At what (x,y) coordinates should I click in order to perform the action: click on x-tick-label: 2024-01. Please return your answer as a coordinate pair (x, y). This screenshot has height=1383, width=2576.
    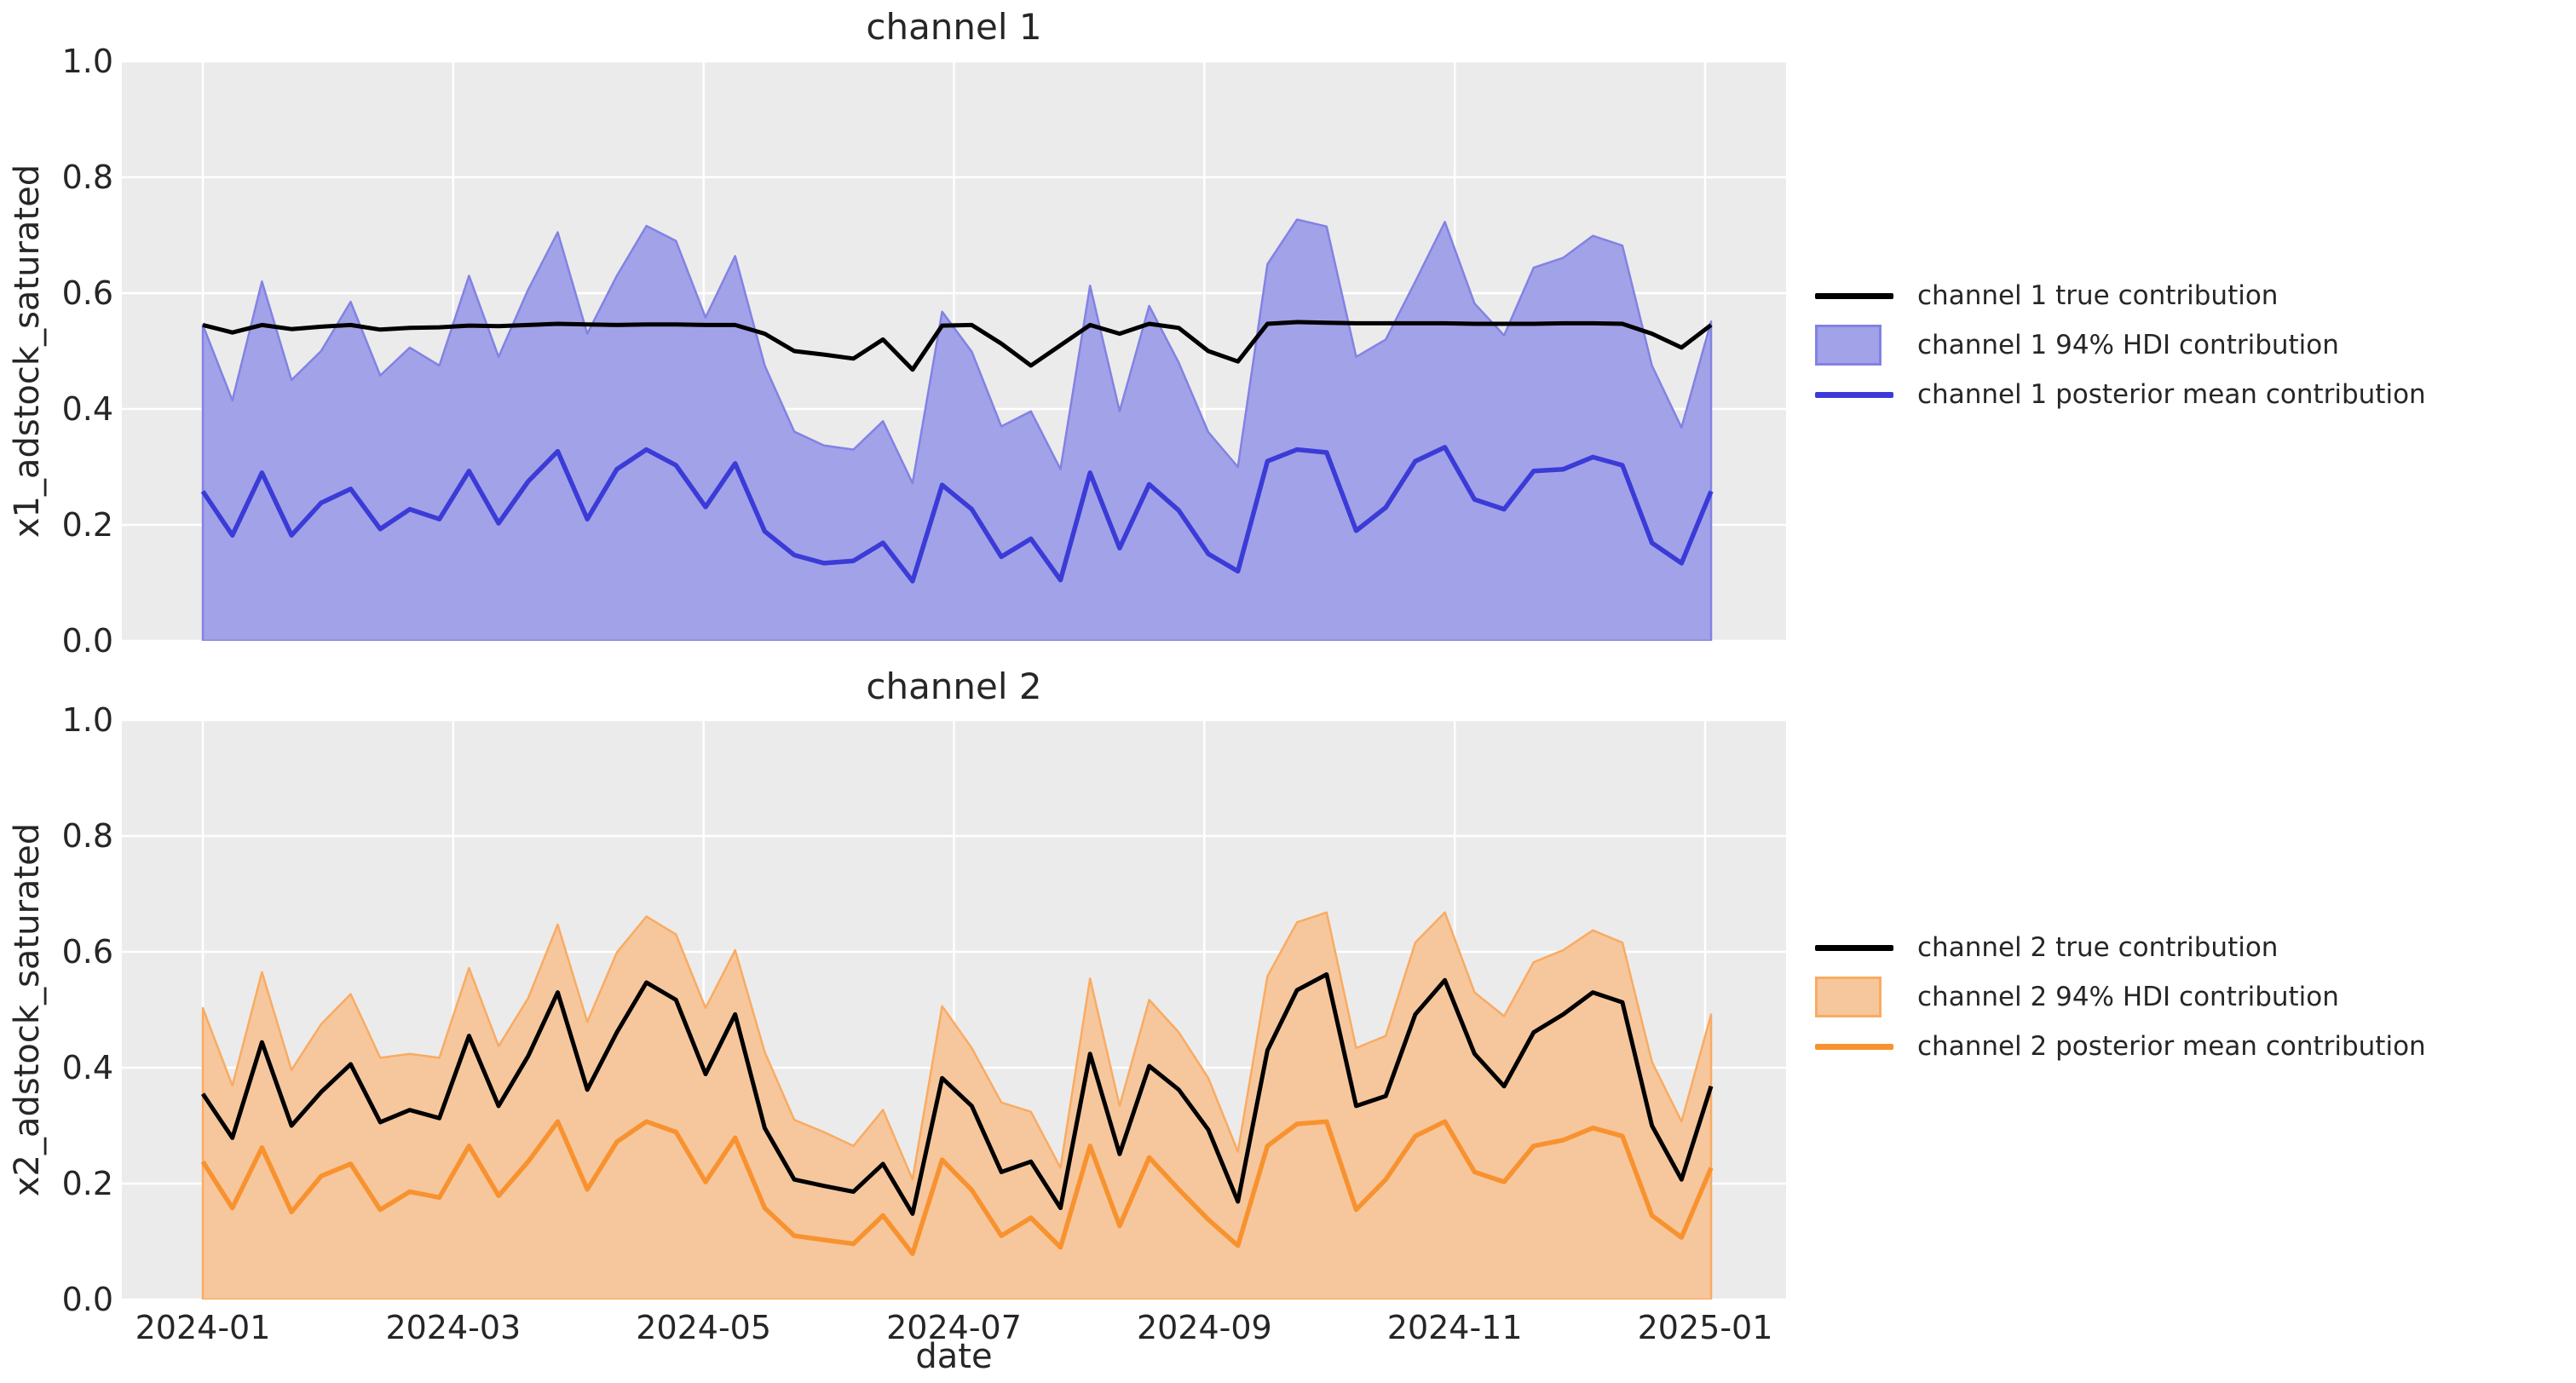
    Looking at the image, I should click on (203, 1327).